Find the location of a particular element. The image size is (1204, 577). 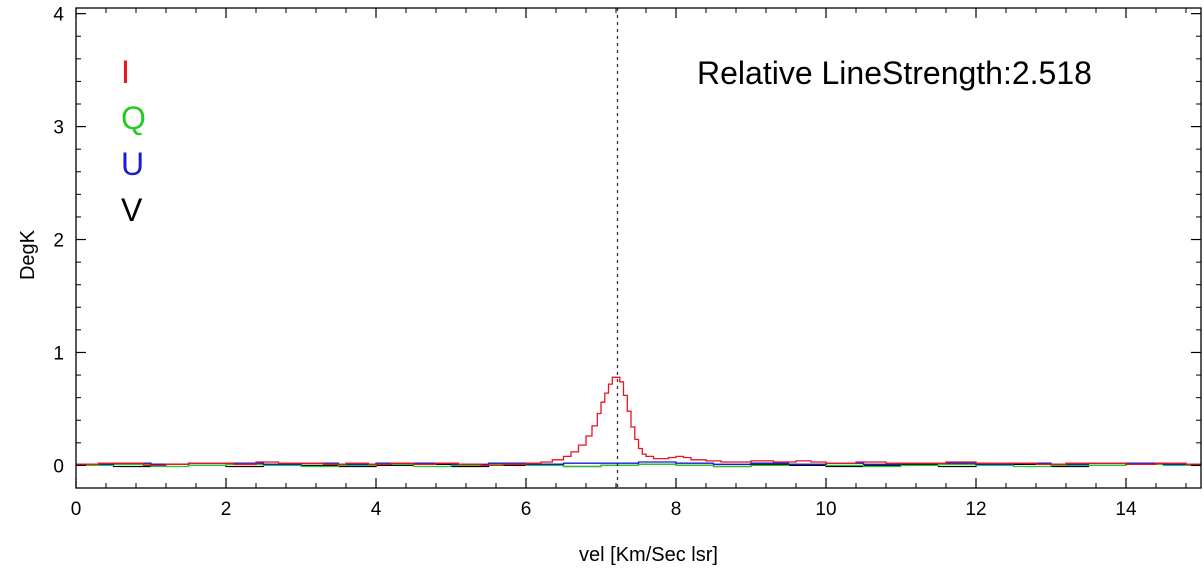

legend-entry-Q: Q is located at coordinates (133, 118).